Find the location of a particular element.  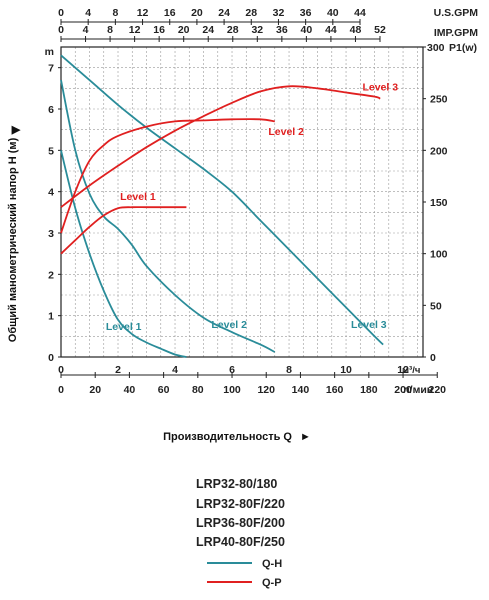

head-tick-label: 0 is located at coordinates (51, 358).